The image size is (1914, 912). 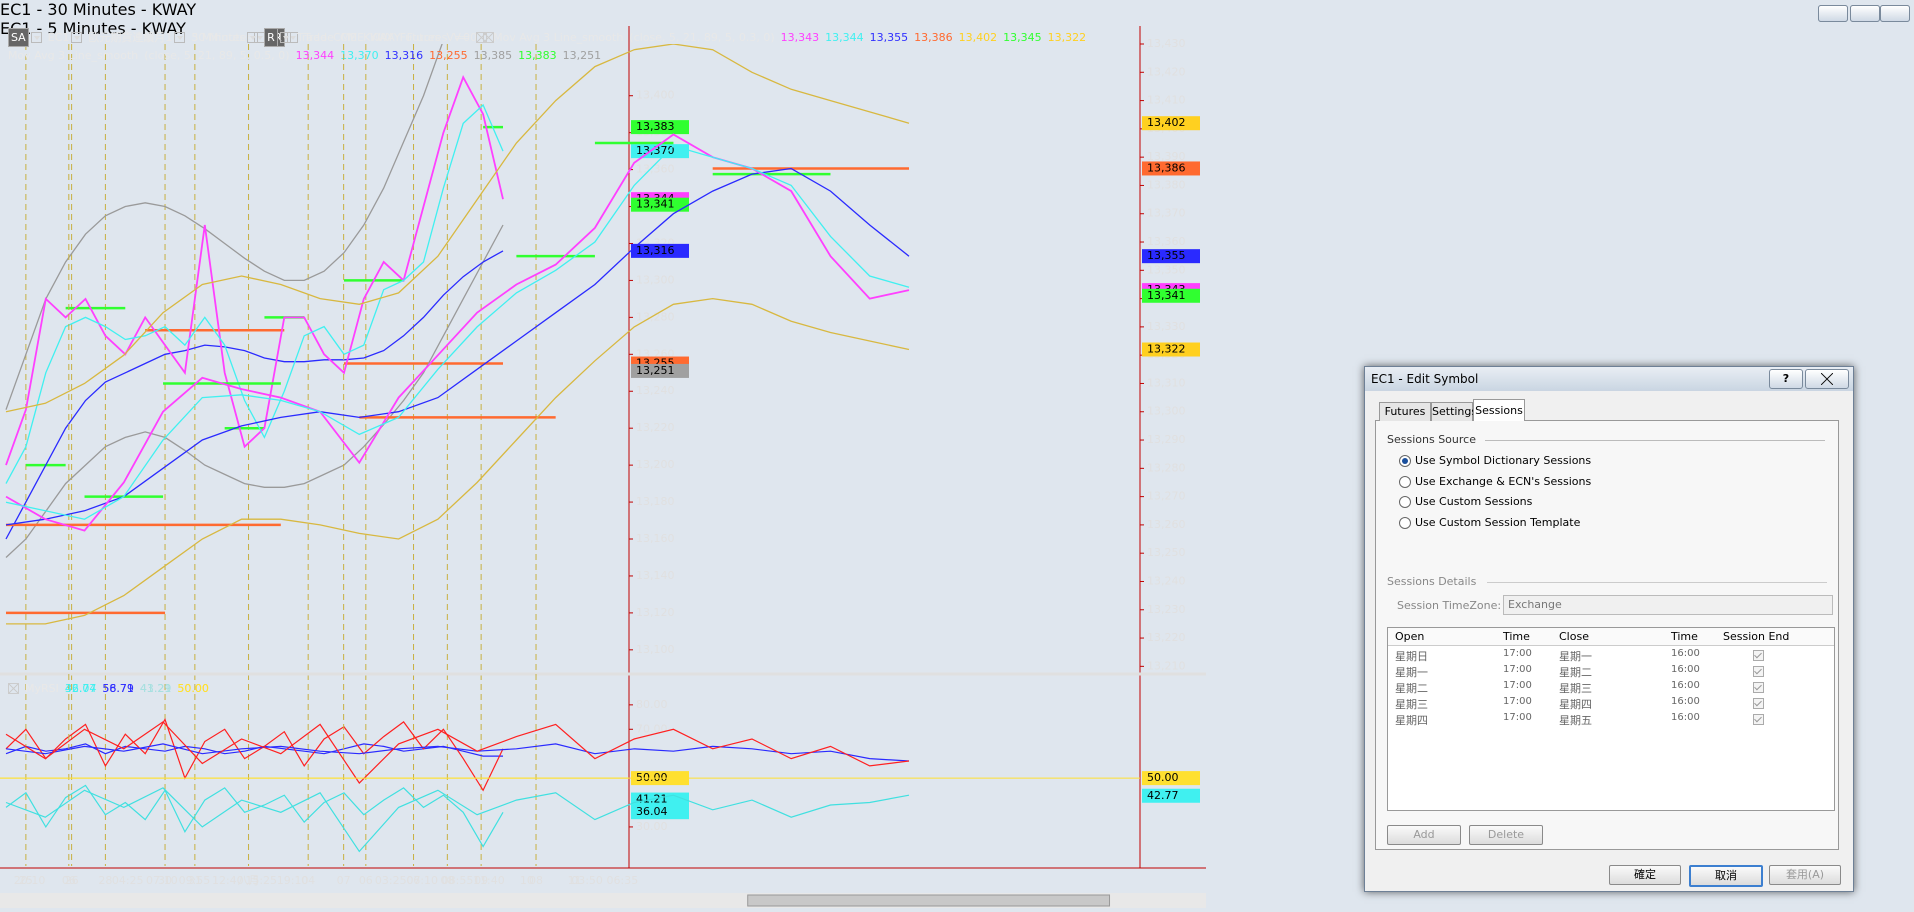 What do you see at coordinates (655, 370) in the screenshot?
I see `price-tag-label: 13,251` at bounding box center [655, 370].